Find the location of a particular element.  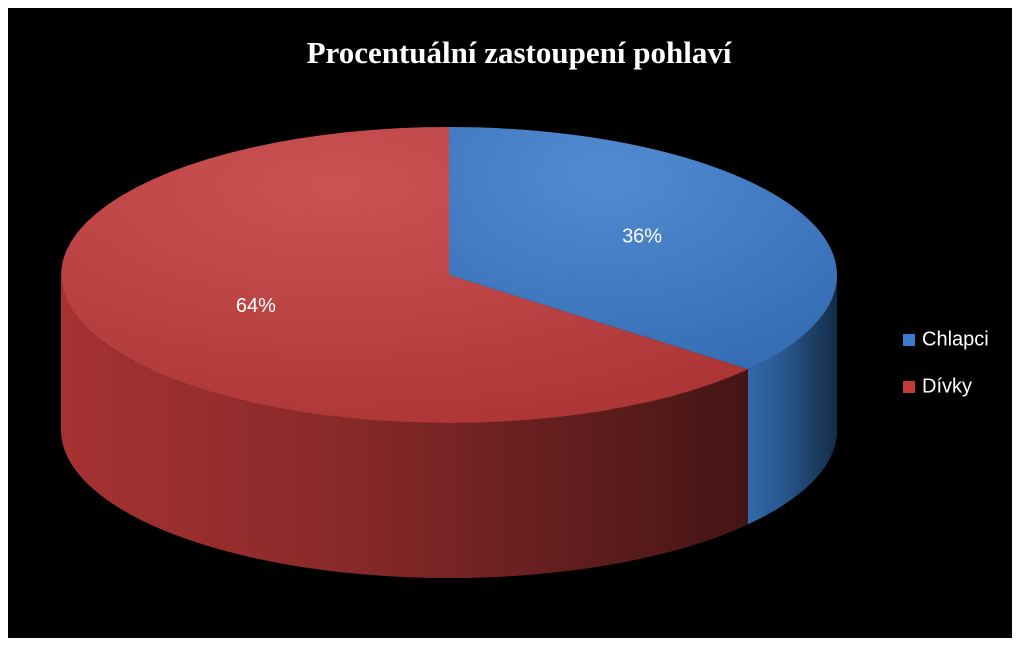

legend-label: Chlapci is located at coordinates (955, 339).